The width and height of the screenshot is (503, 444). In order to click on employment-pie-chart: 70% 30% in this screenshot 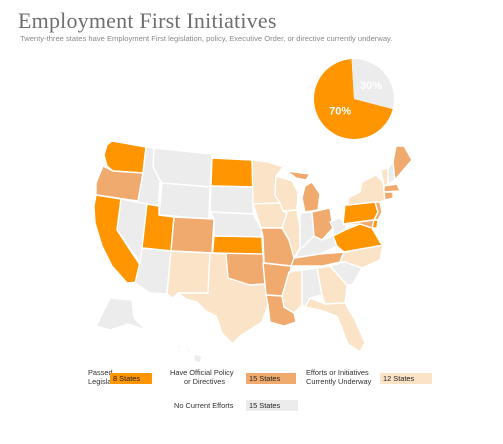, I will do `click(354, 98)`.